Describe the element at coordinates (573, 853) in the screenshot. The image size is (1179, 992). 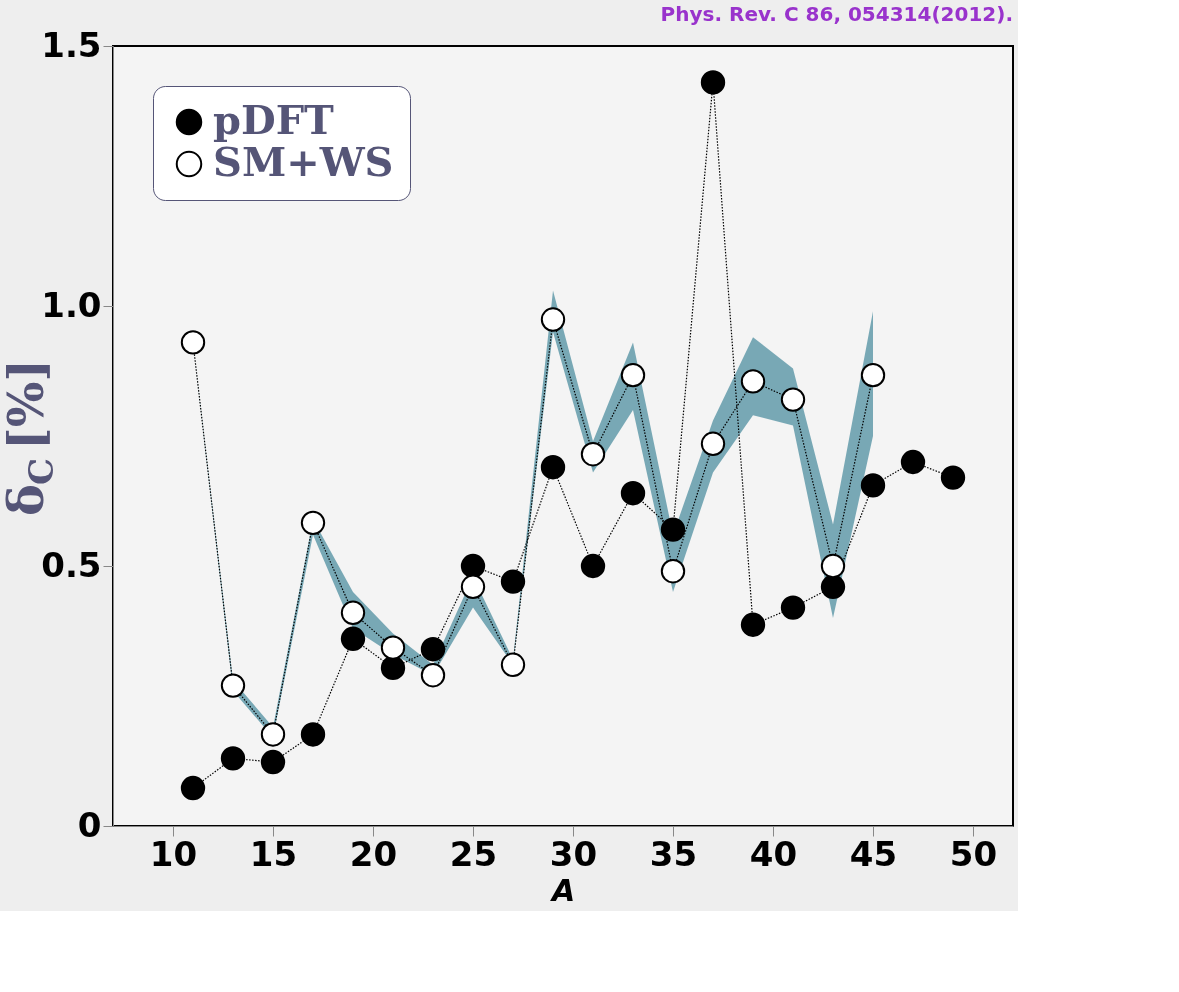
I see `x-tick-label: 30` at that location.